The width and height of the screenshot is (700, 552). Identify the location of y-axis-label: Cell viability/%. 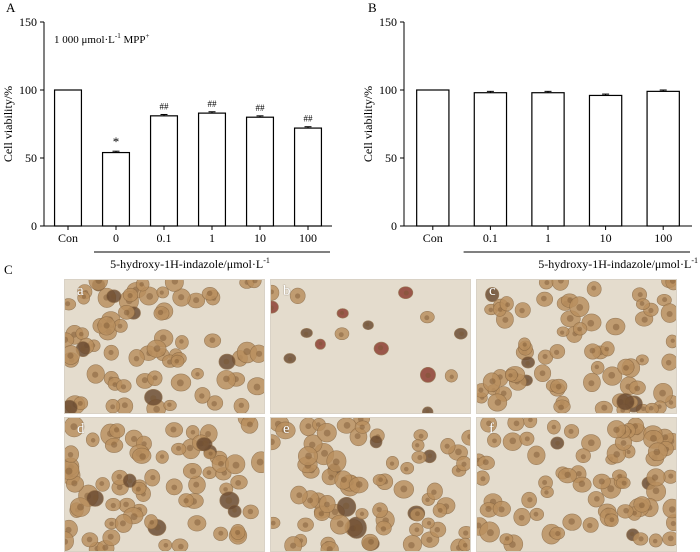
(8, 124).